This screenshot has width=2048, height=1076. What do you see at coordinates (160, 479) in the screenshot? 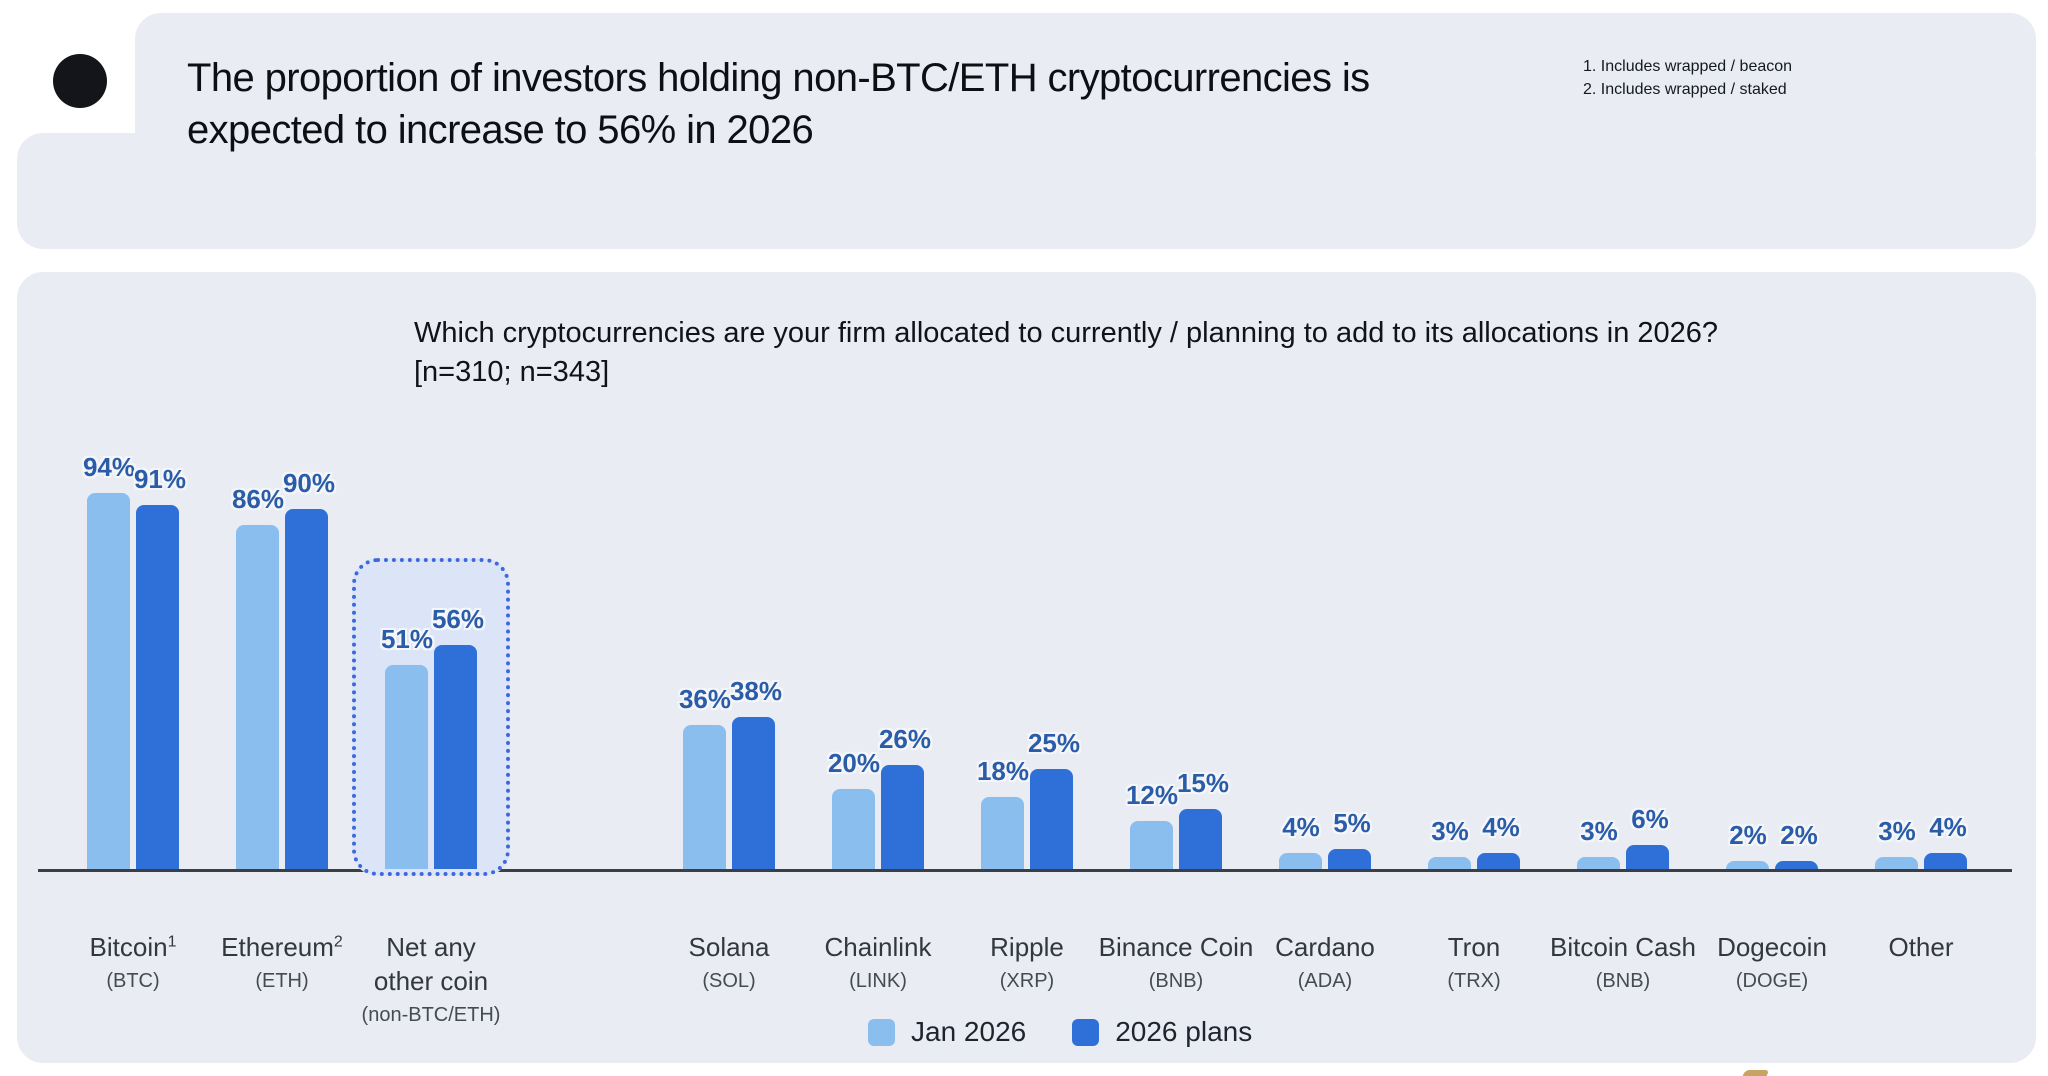
I see `value-label-2026-plans-bitcoin: 91%` at bounding box center [160, 479].